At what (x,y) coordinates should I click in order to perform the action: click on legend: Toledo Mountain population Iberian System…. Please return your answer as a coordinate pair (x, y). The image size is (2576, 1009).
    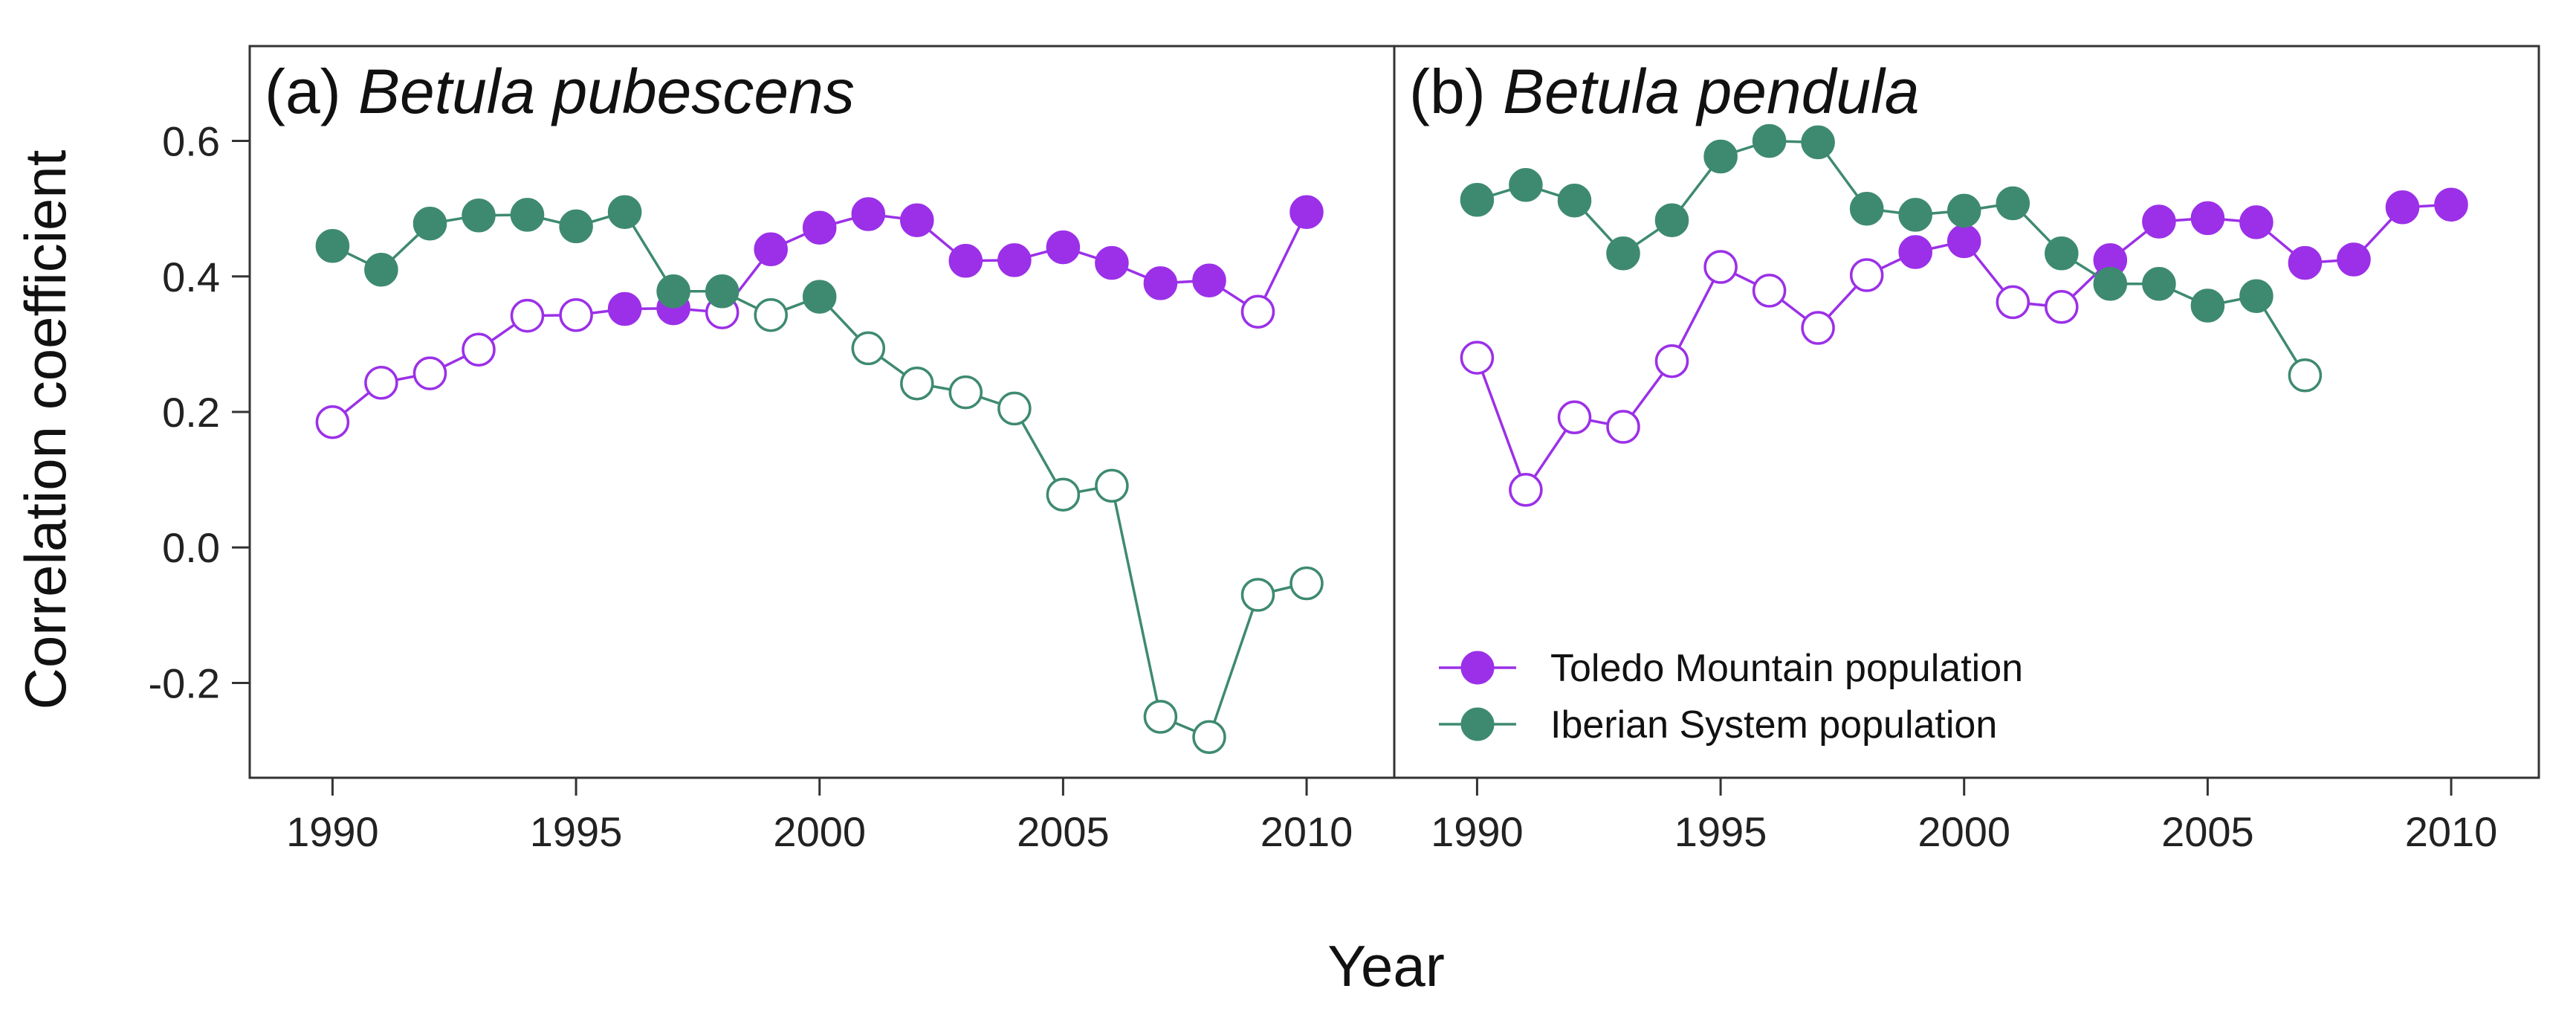
    Looking at the image, I should click on (1731, 697).